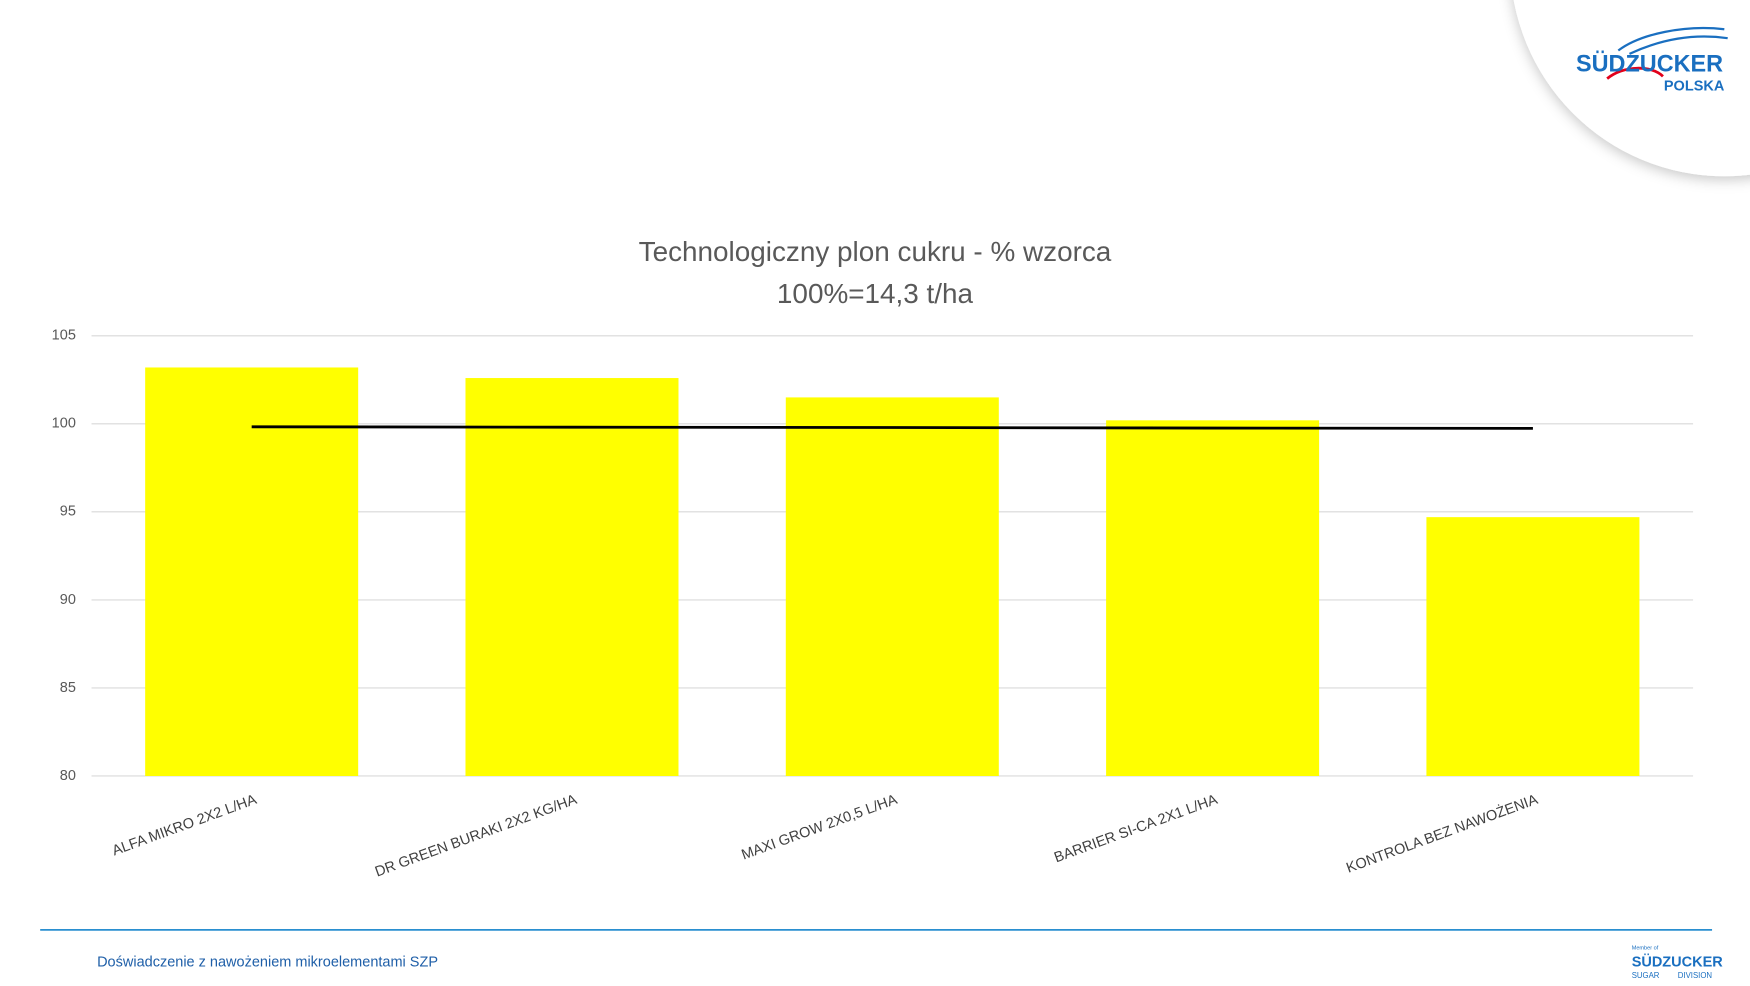  I want to click on y-tick-label: 105, so click(64, 336).